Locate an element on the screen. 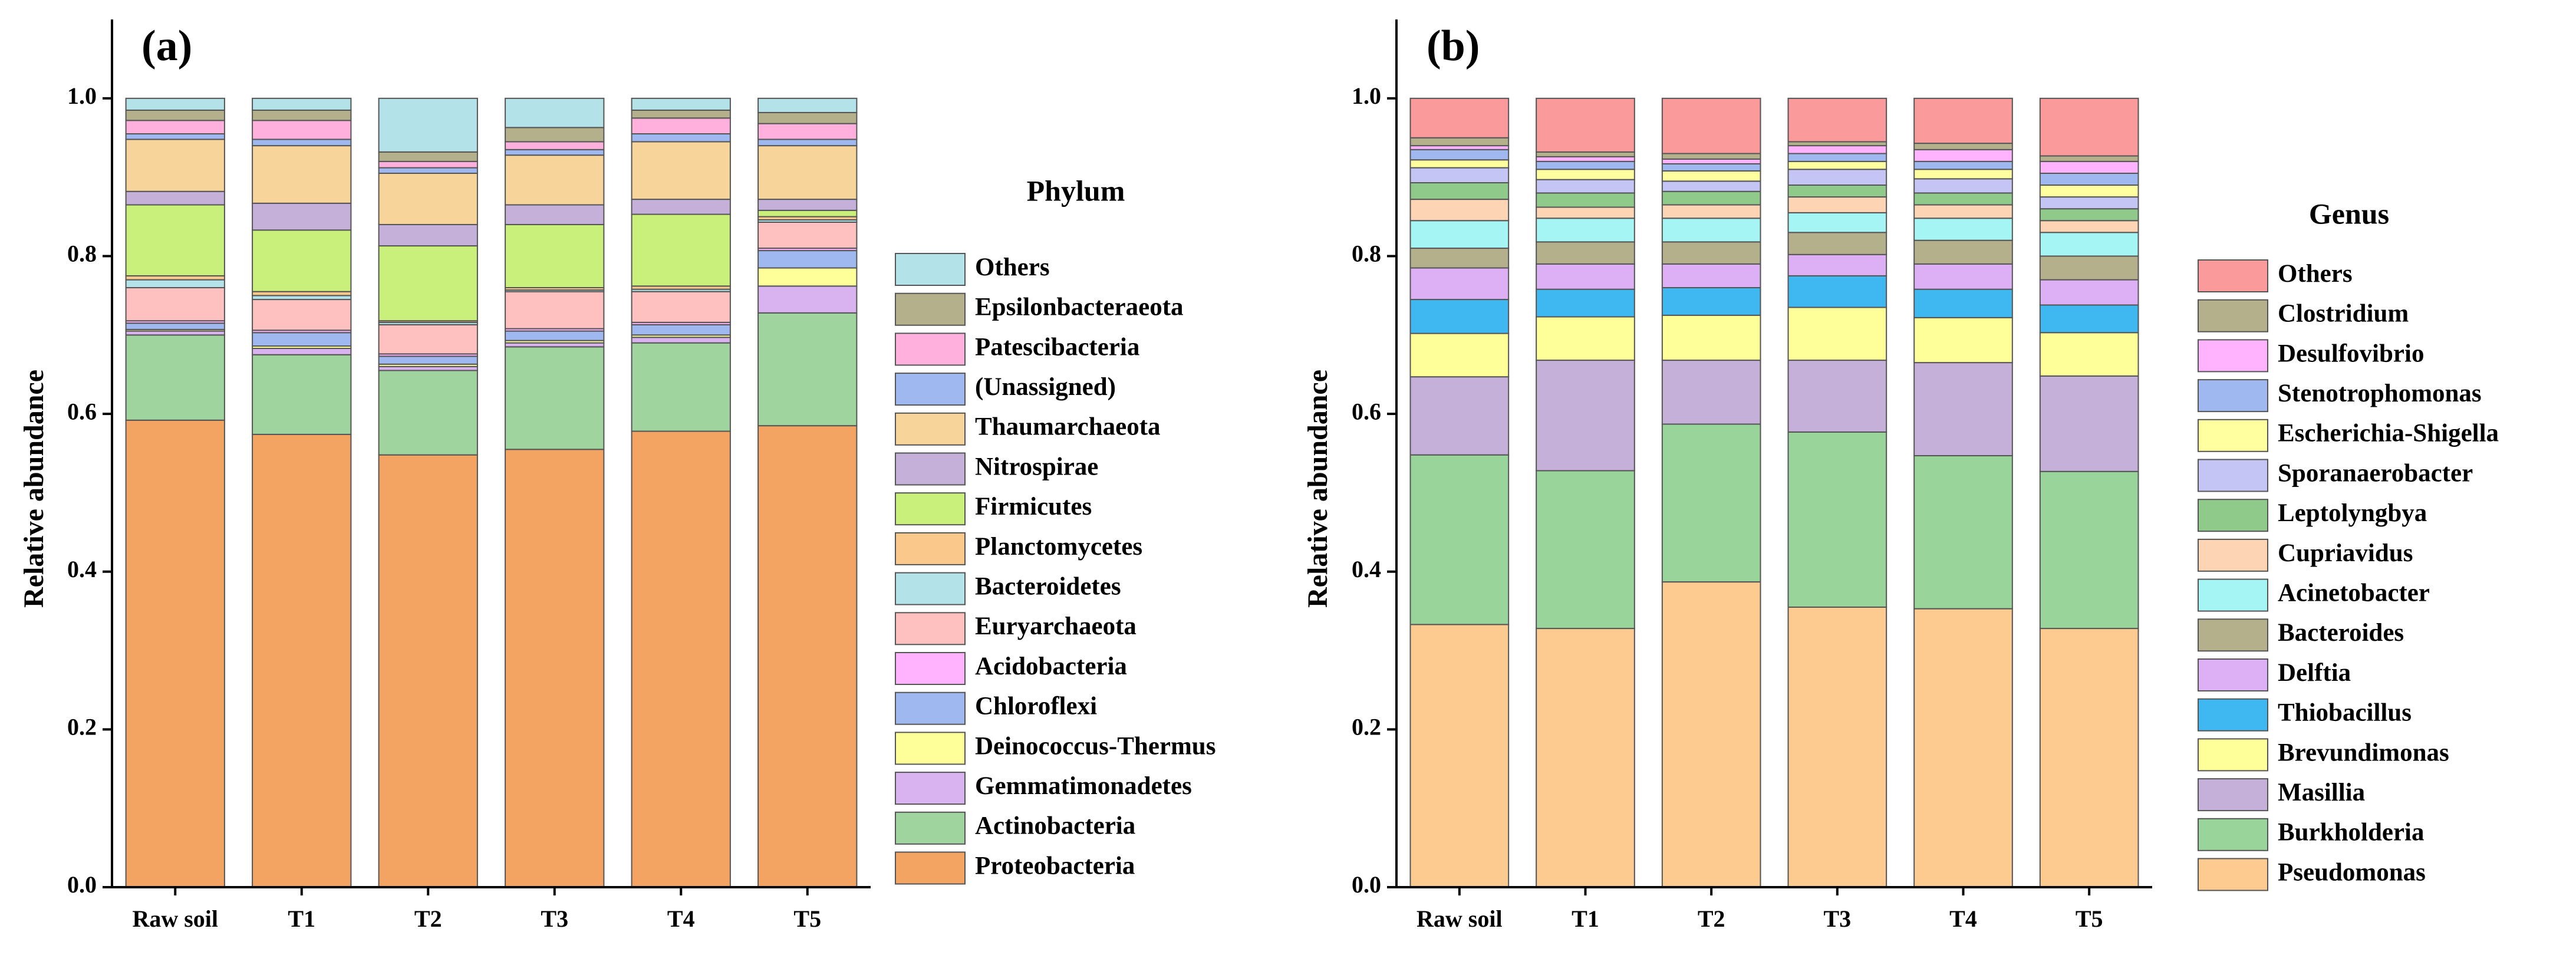  y-axis-label: Relative abundance is located at coordinates (34, 489).